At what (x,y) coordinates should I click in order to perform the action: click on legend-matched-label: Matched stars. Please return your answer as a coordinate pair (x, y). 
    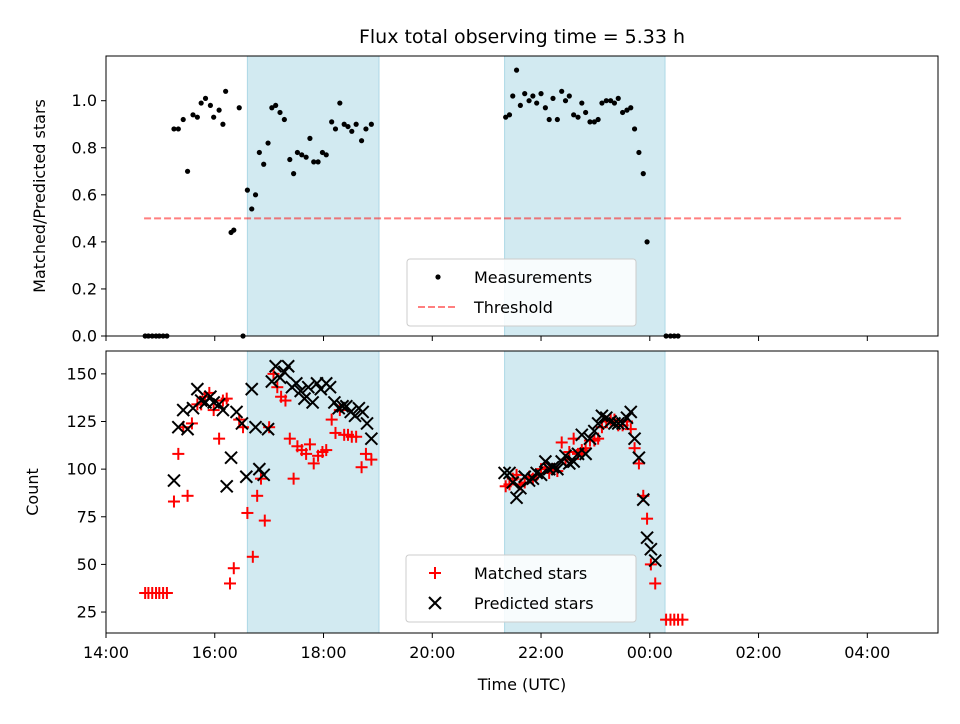
    Looking at the image, I should click on (530, 573).